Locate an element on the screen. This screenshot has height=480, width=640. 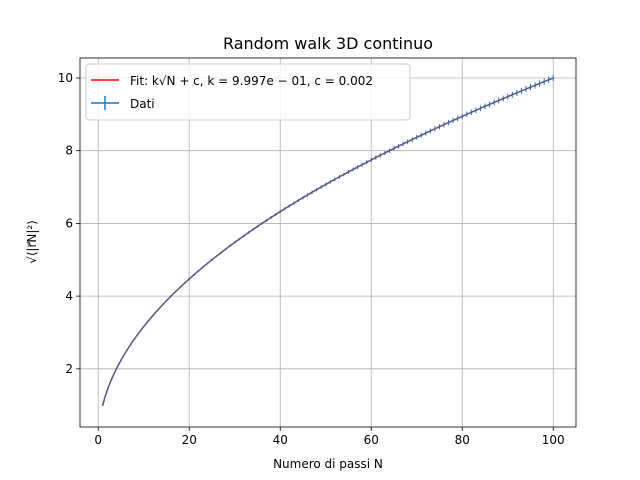
x-tick-label: 60 is located at coordinates (371, 440).